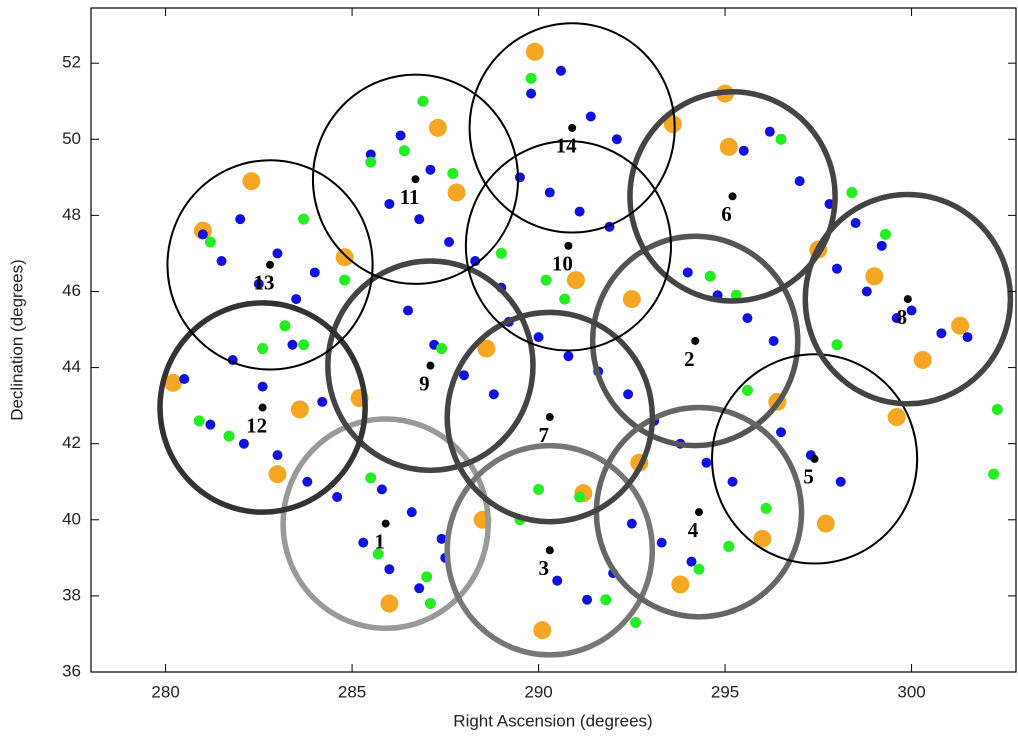 The image size is (1018, 742). What do you see at coordinates (424, 383) in the screenshot?
I see `field-label: 9` at bounding box center [424, 383].